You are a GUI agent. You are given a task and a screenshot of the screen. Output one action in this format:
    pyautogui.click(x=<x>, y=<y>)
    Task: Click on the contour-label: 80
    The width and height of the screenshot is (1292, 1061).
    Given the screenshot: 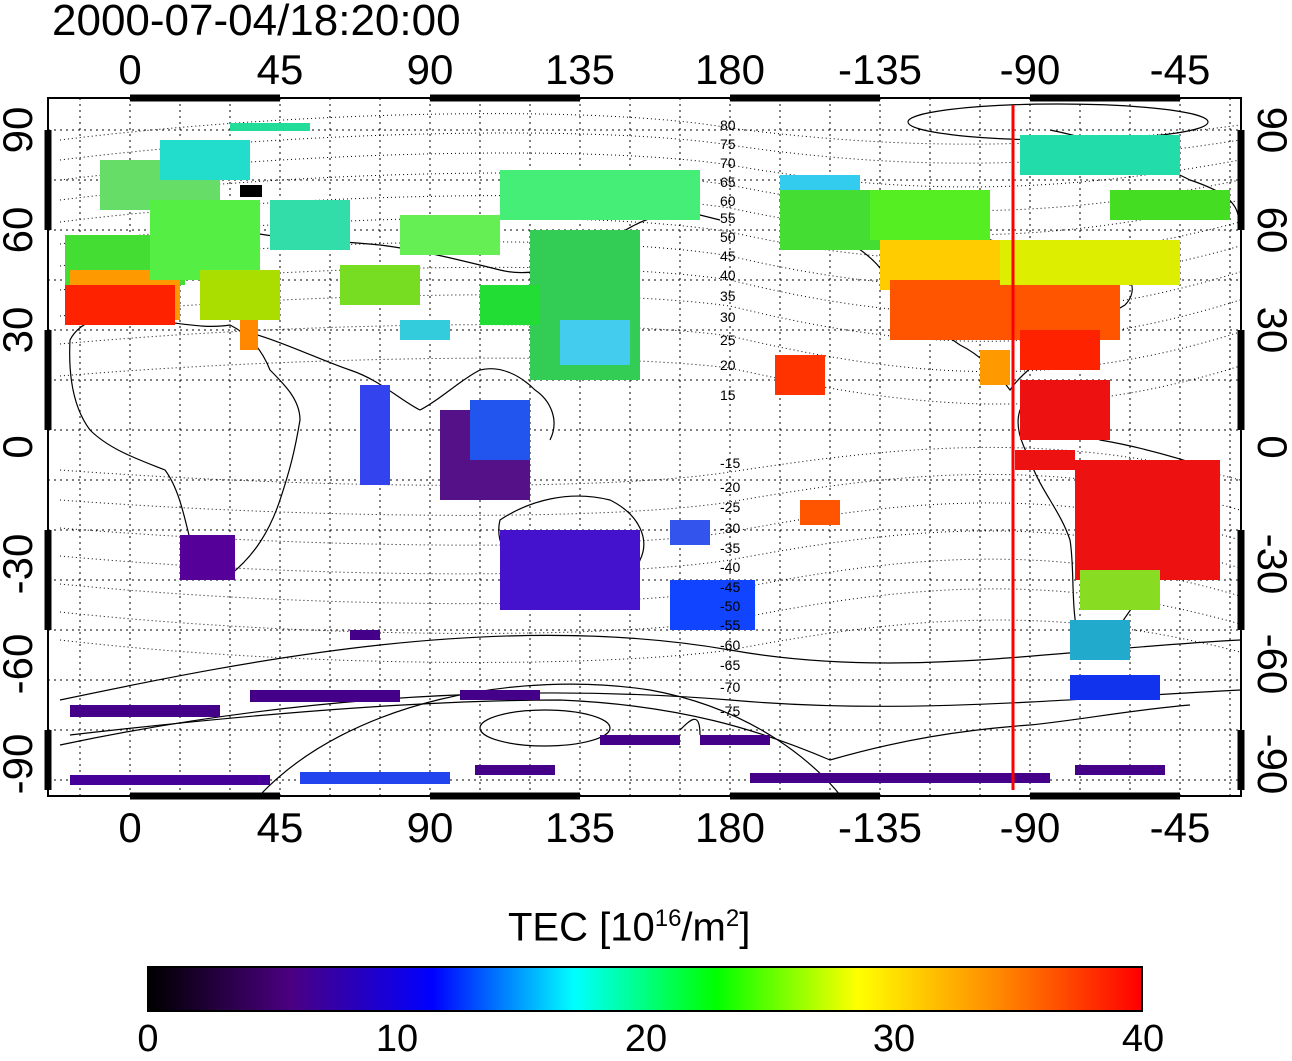 What is the action you would take?
    pyautogui.click(x=728, y=125)
    